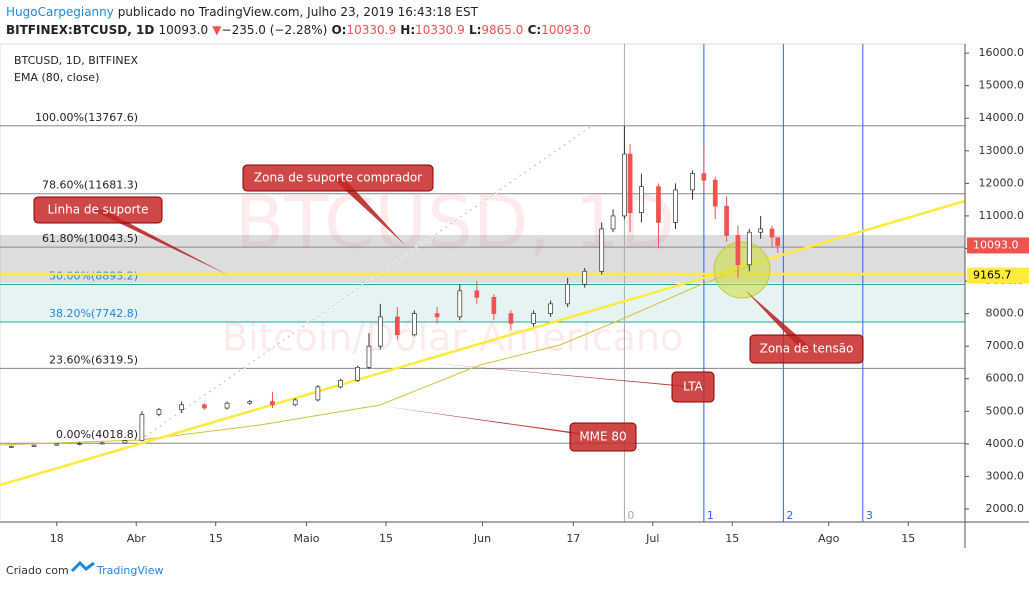 The height and width of the screenshot is (592, 1029). Describe the element at coordinates (57, 538) in the screenshot. I see `x-tick-label: 18` at that location.